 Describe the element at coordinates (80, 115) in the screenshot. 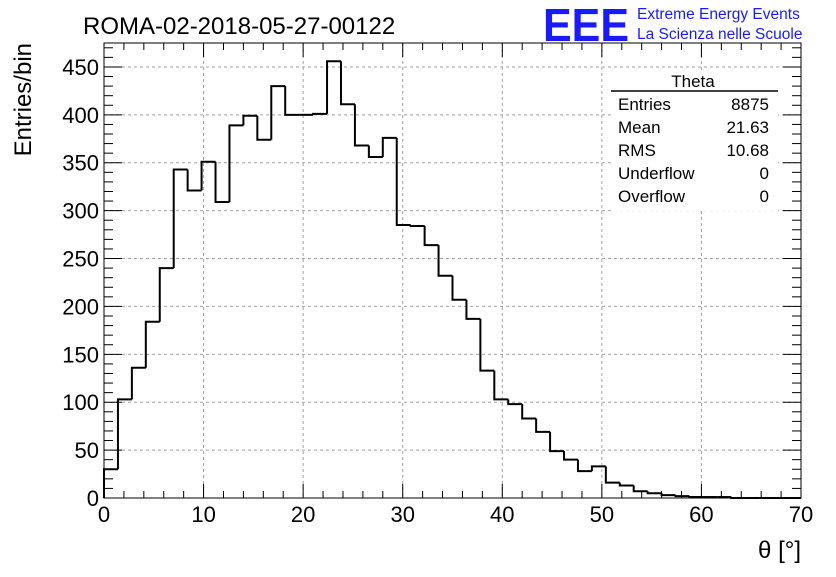

I see `y-tick-label: 400` at that location.